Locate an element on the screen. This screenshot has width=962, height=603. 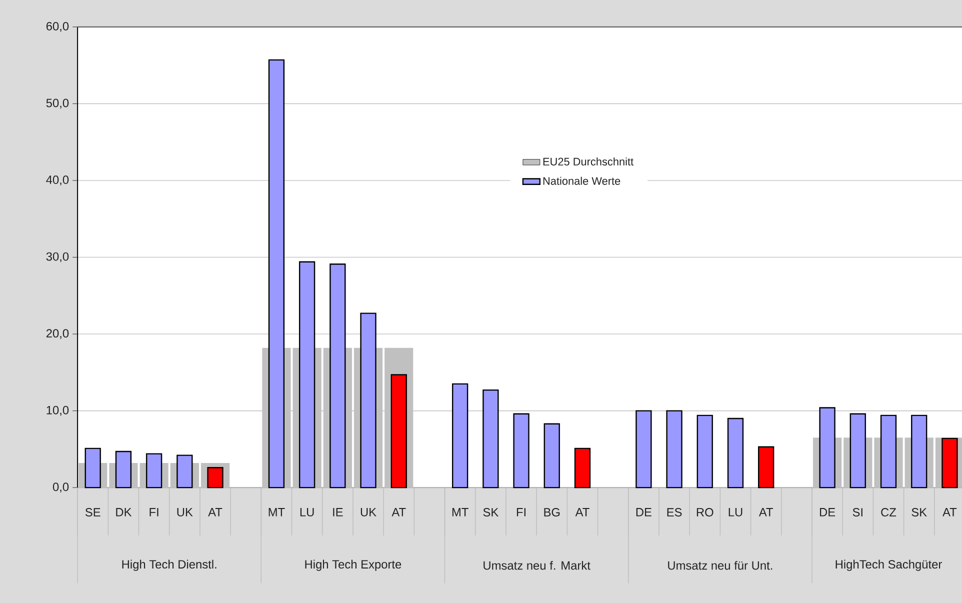
text: Umsatz neu f. Markt is located at coordinates (537, 565).